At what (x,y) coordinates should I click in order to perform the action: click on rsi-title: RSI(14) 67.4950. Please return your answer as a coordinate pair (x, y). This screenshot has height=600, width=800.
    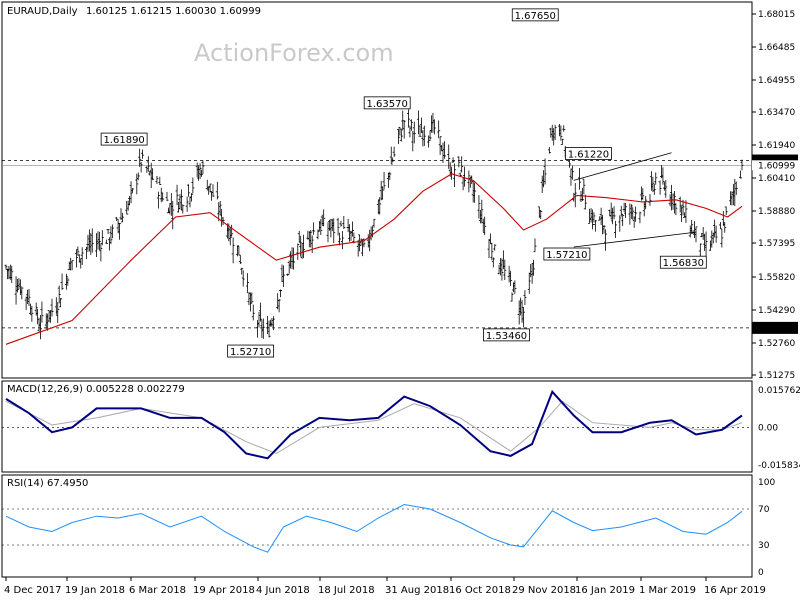
    Looking at the image, I should click on (47, 483).